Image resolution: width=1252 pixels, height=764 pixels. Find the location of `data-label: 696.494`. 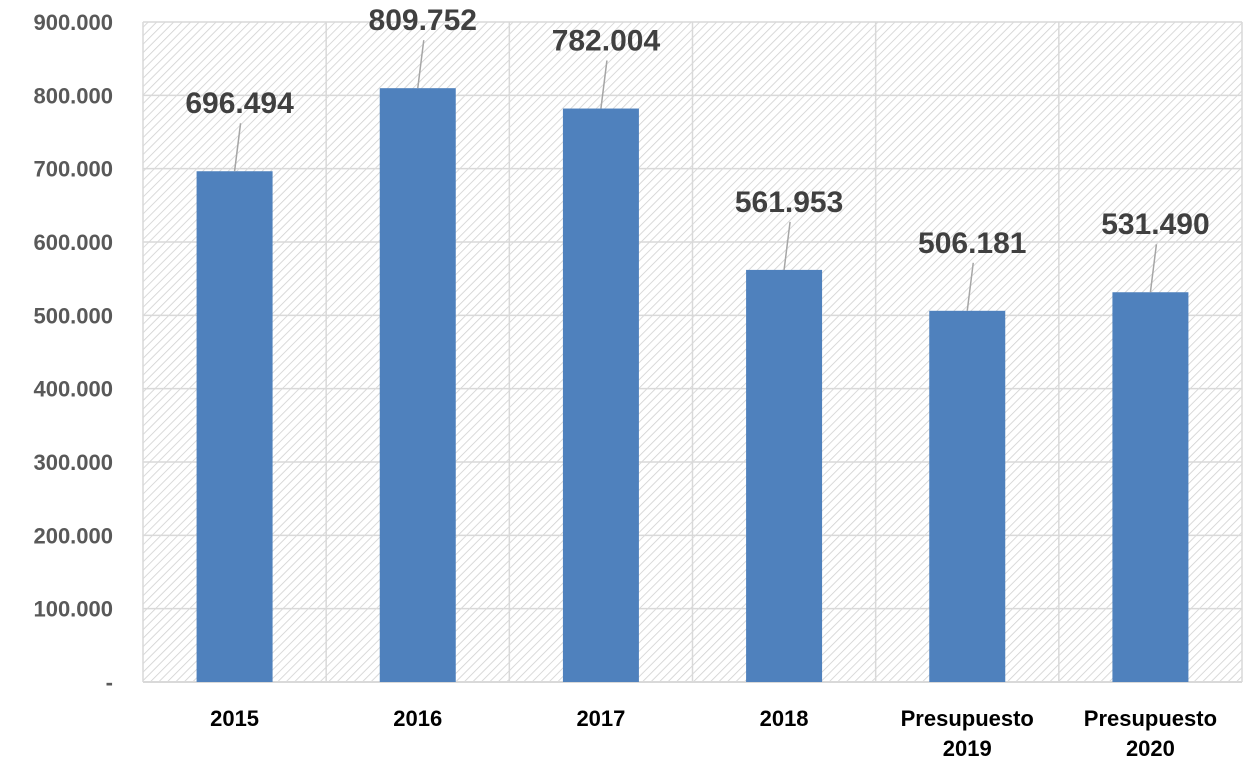

data-label: 696.494 is located at coordinates (239, 103).